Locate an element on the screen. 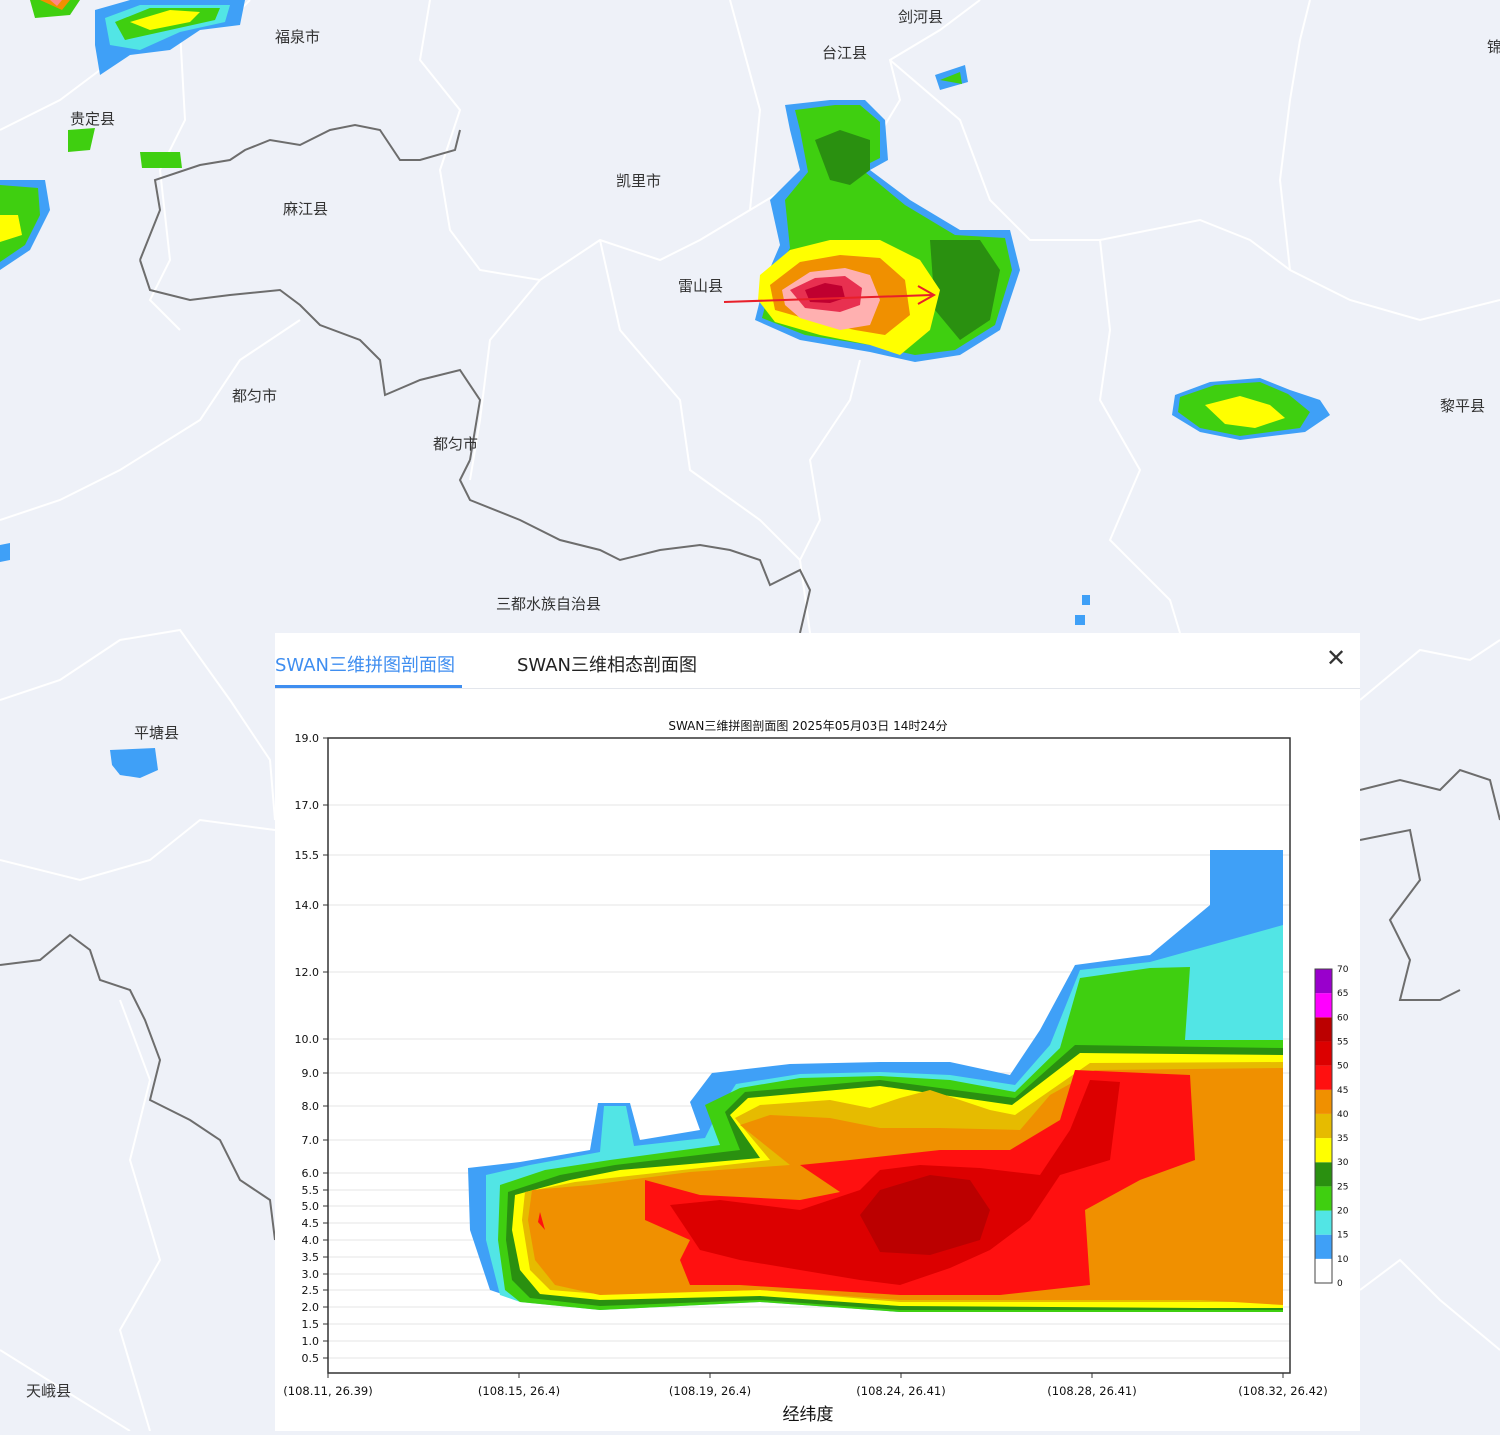  active-tab-indicator is located at coordinates (368, 686).